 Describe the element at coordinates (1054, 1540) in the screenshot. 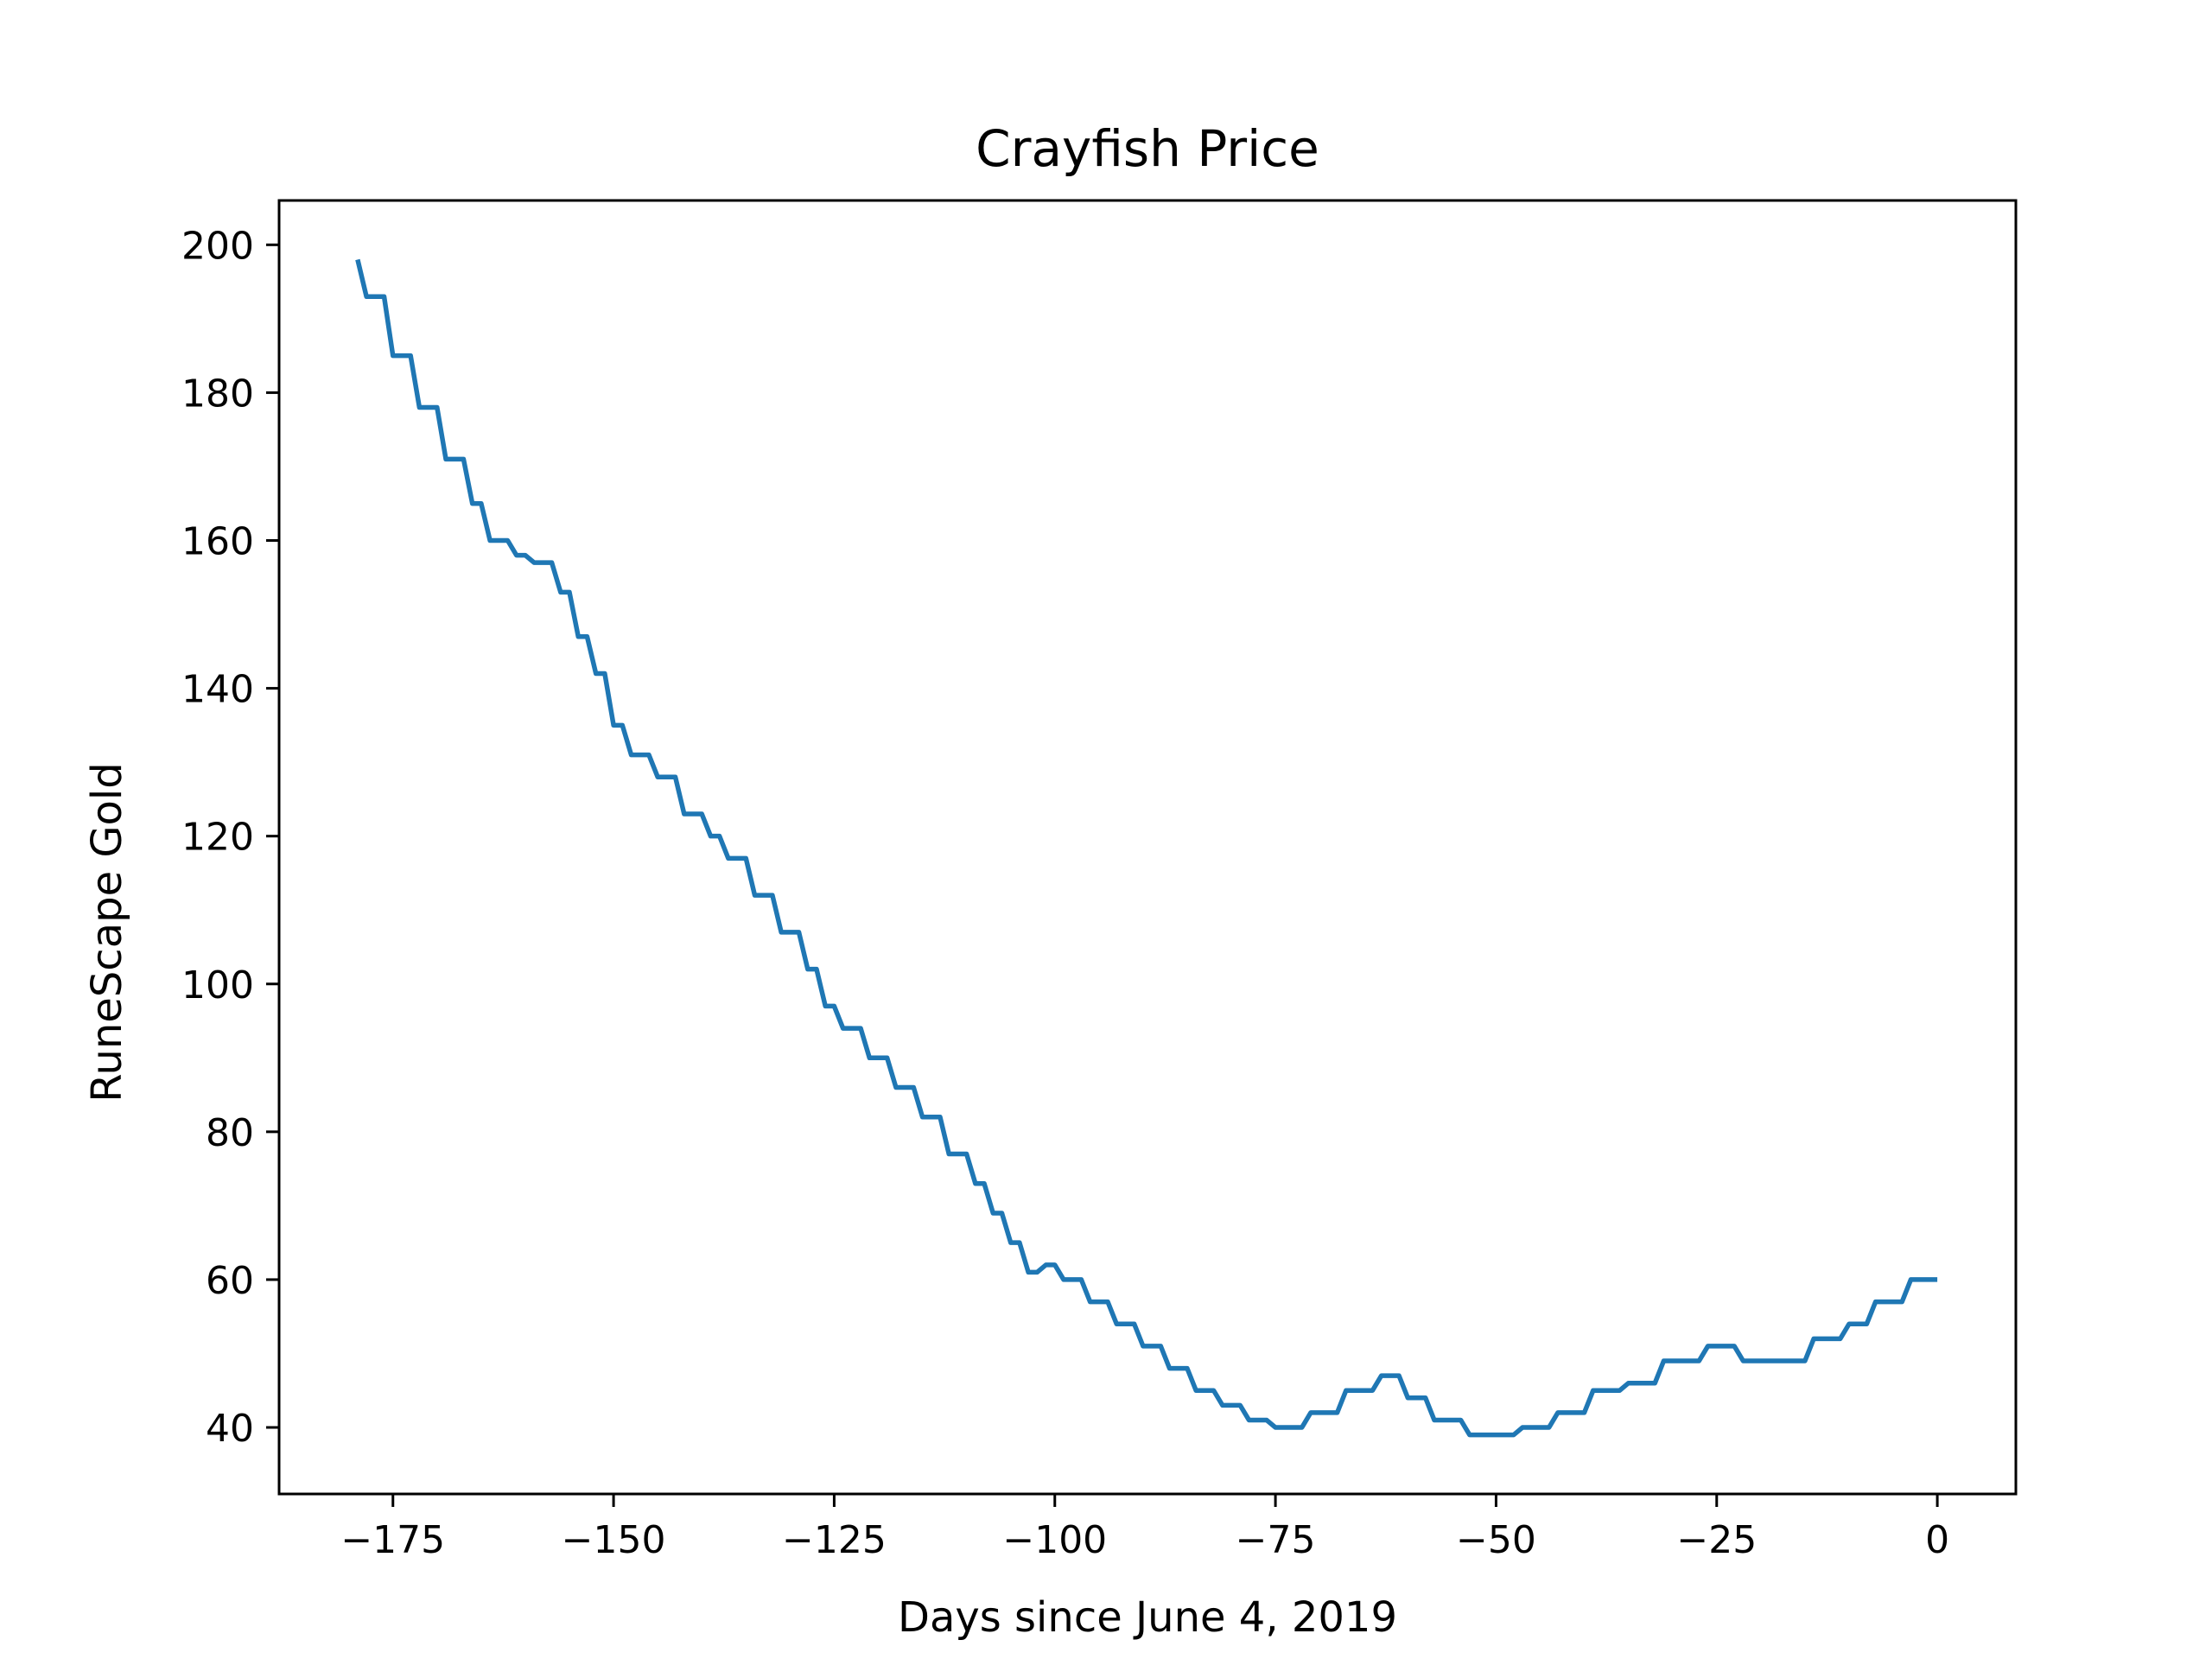

I see `x-tick-label: −100` at that location.